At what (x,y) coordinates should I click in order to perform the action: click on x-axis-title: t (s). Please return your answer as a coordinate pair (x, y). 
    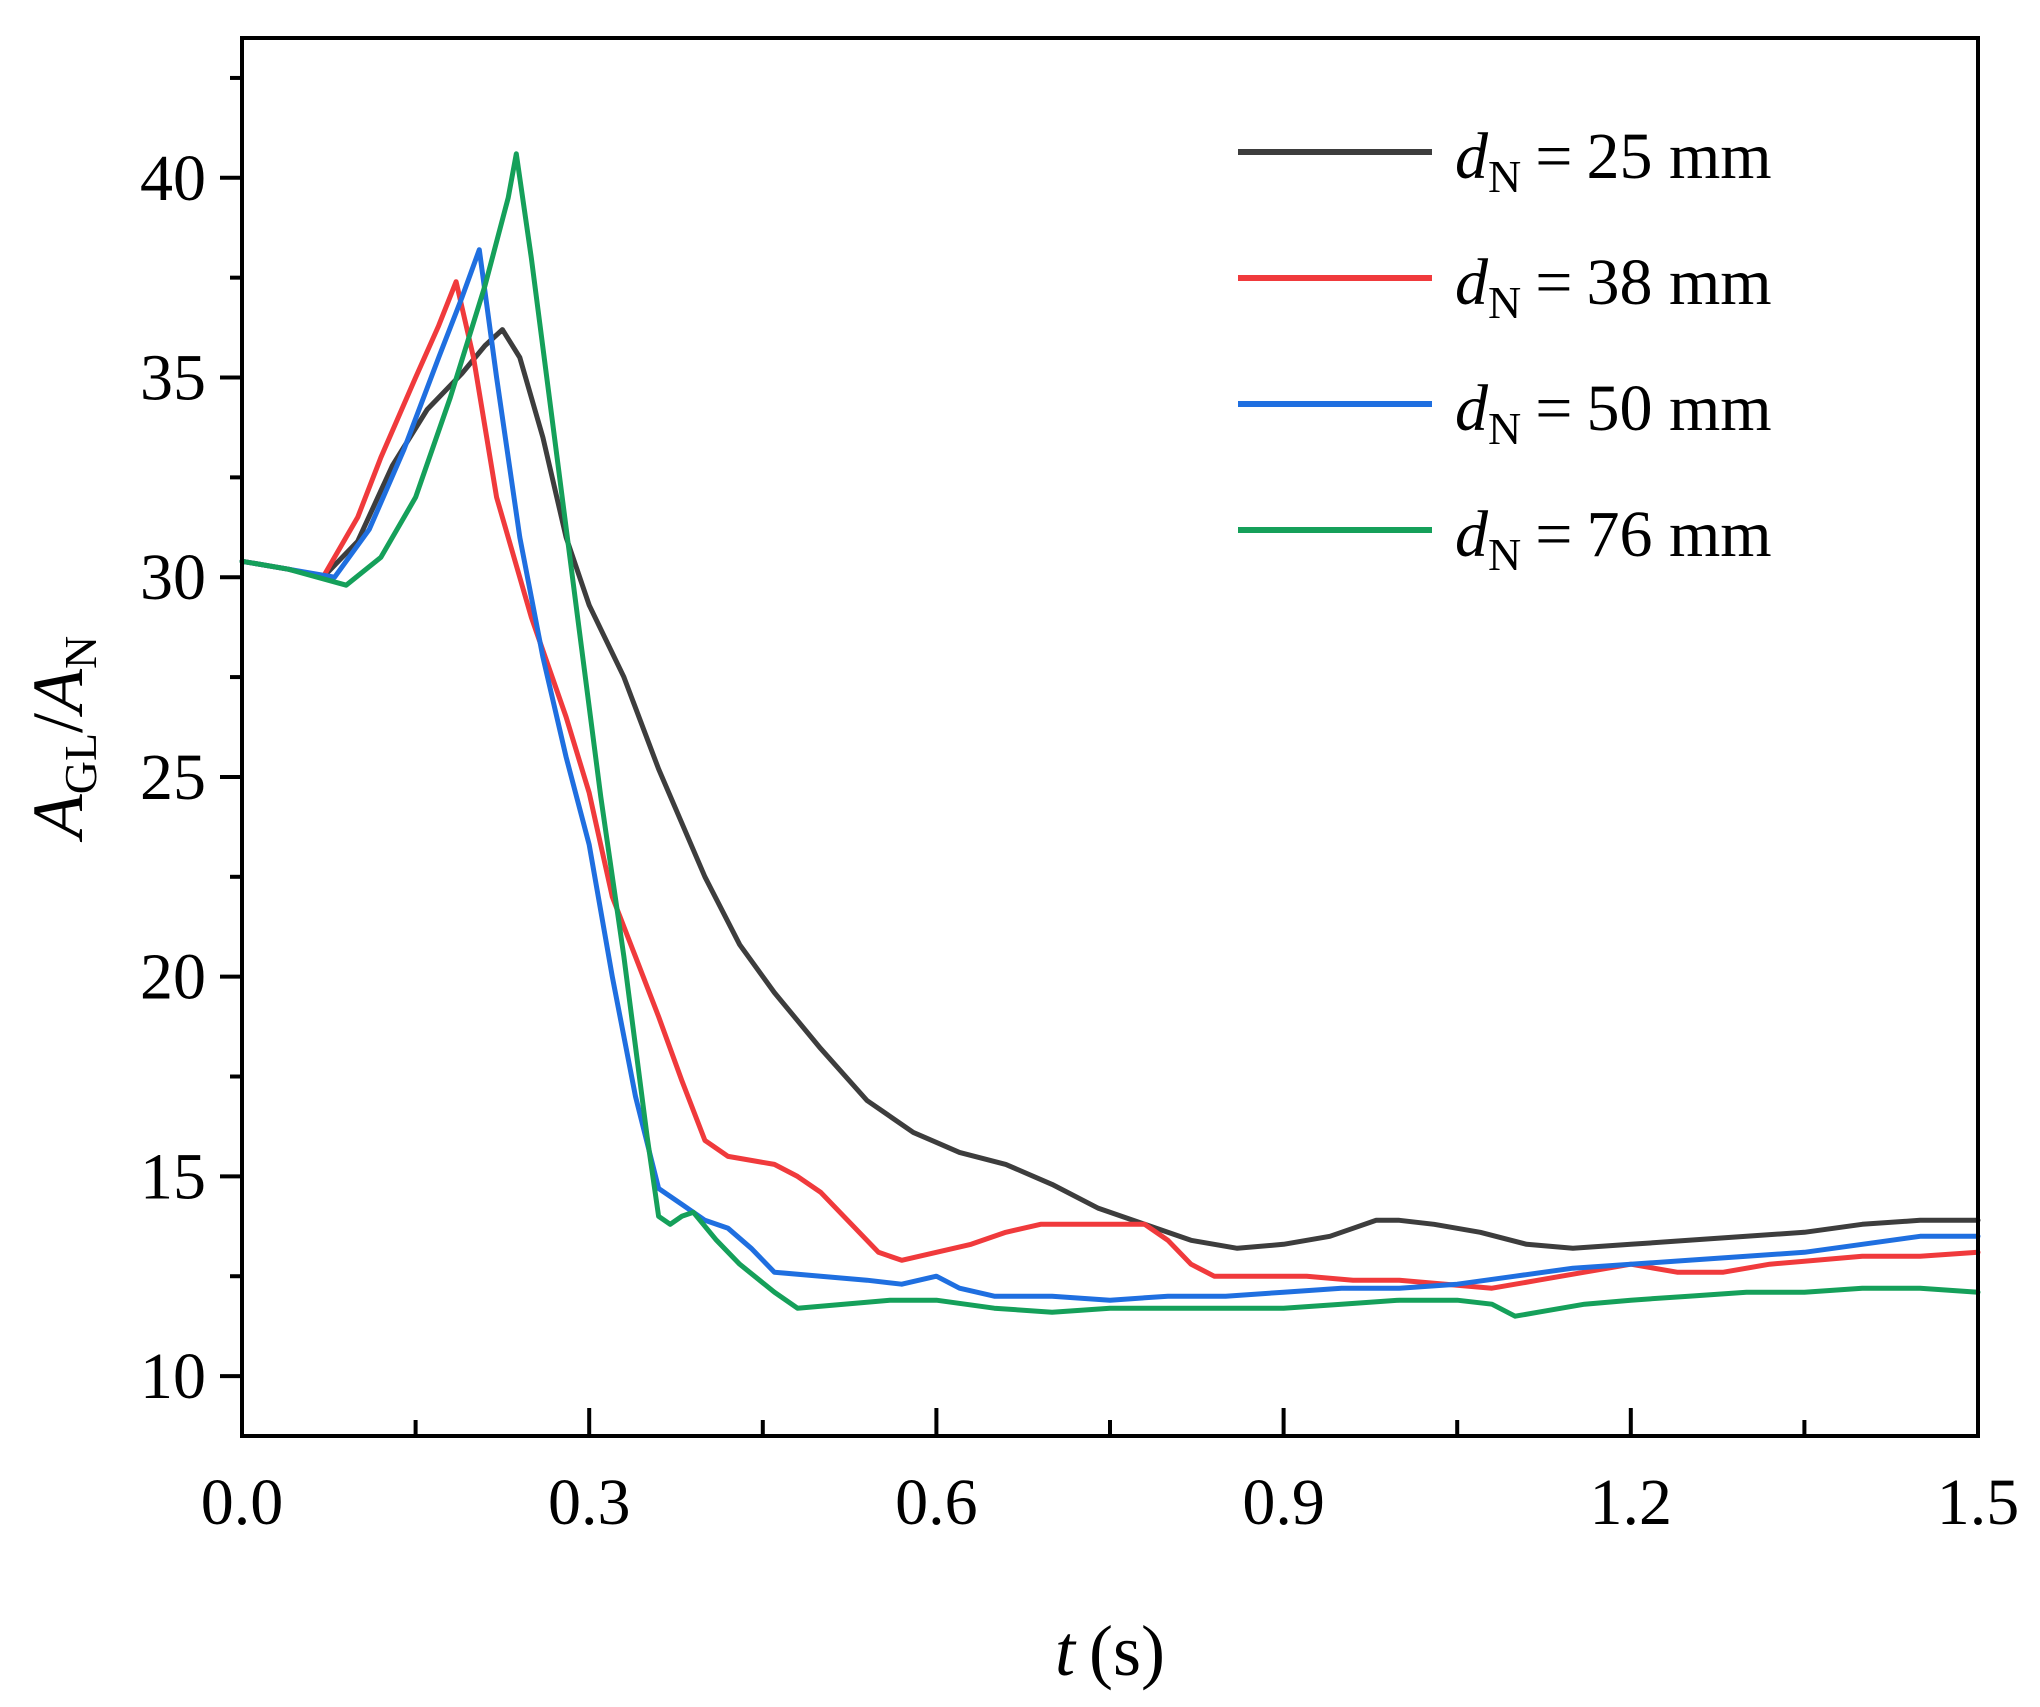
    Looking at the image, I should click on (1110, 1651).